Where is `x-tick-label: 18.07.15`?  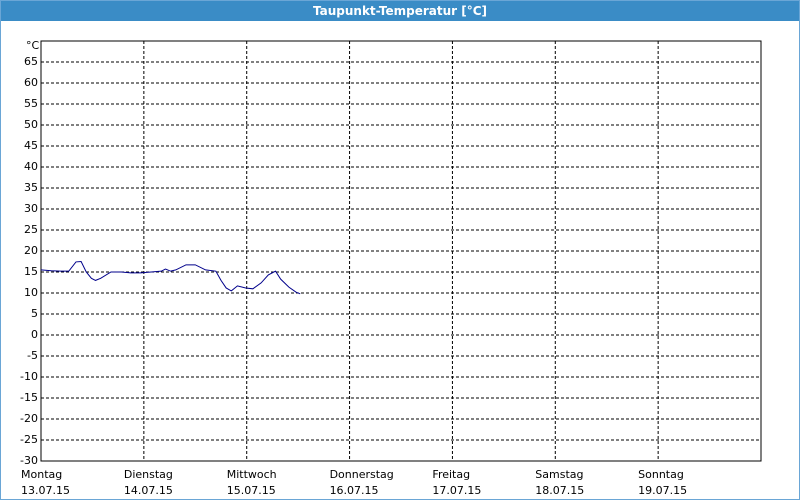 x-tick-label: 18.07.15 is located at coordinates (559, 490).